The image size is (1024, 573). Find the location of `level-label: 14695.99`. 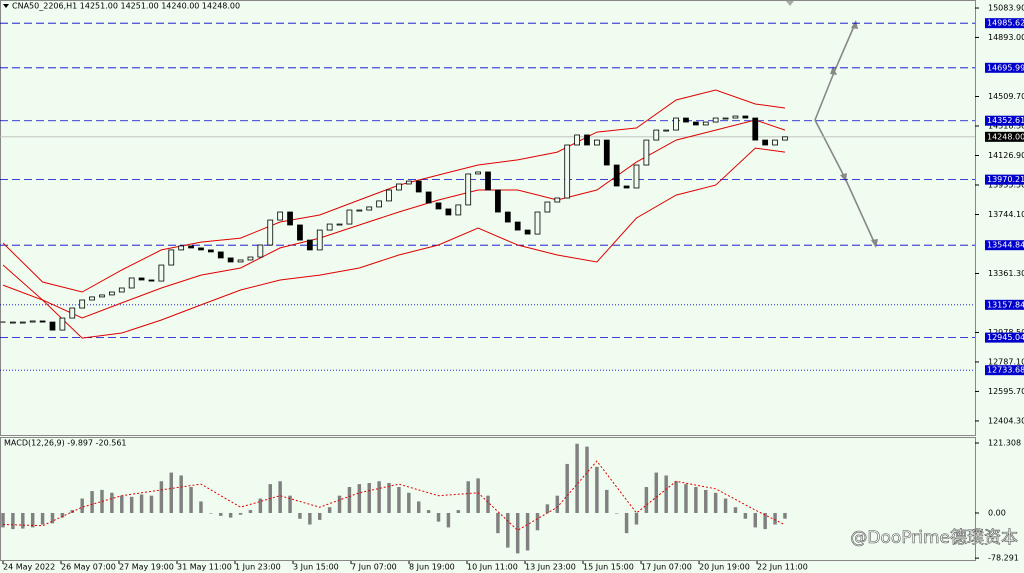

level-label: 14695.99 is located at coordinates (1005, 67).